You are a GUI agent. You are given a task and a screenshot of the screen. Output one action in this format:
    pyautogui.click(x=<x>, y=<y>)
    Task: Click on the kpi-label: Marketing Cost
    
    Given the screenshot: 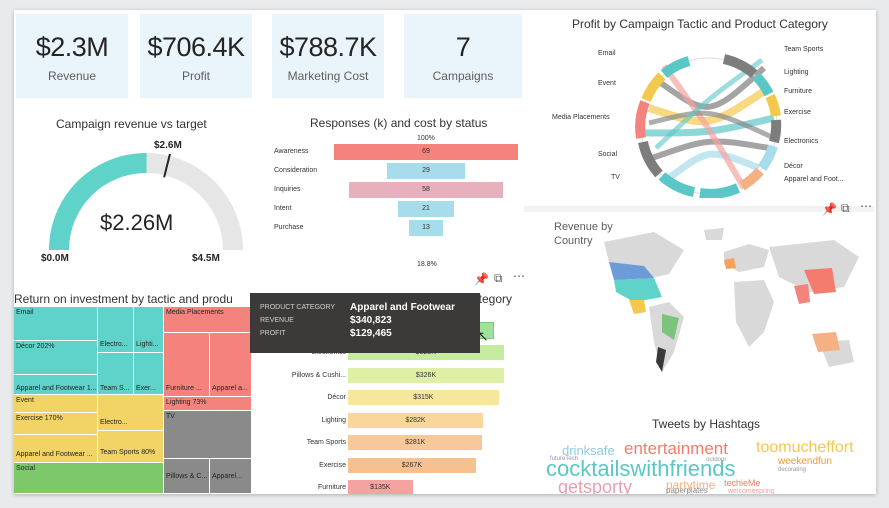 What is the action you would take?
    pyautogui.click(x=328, y=76)
    